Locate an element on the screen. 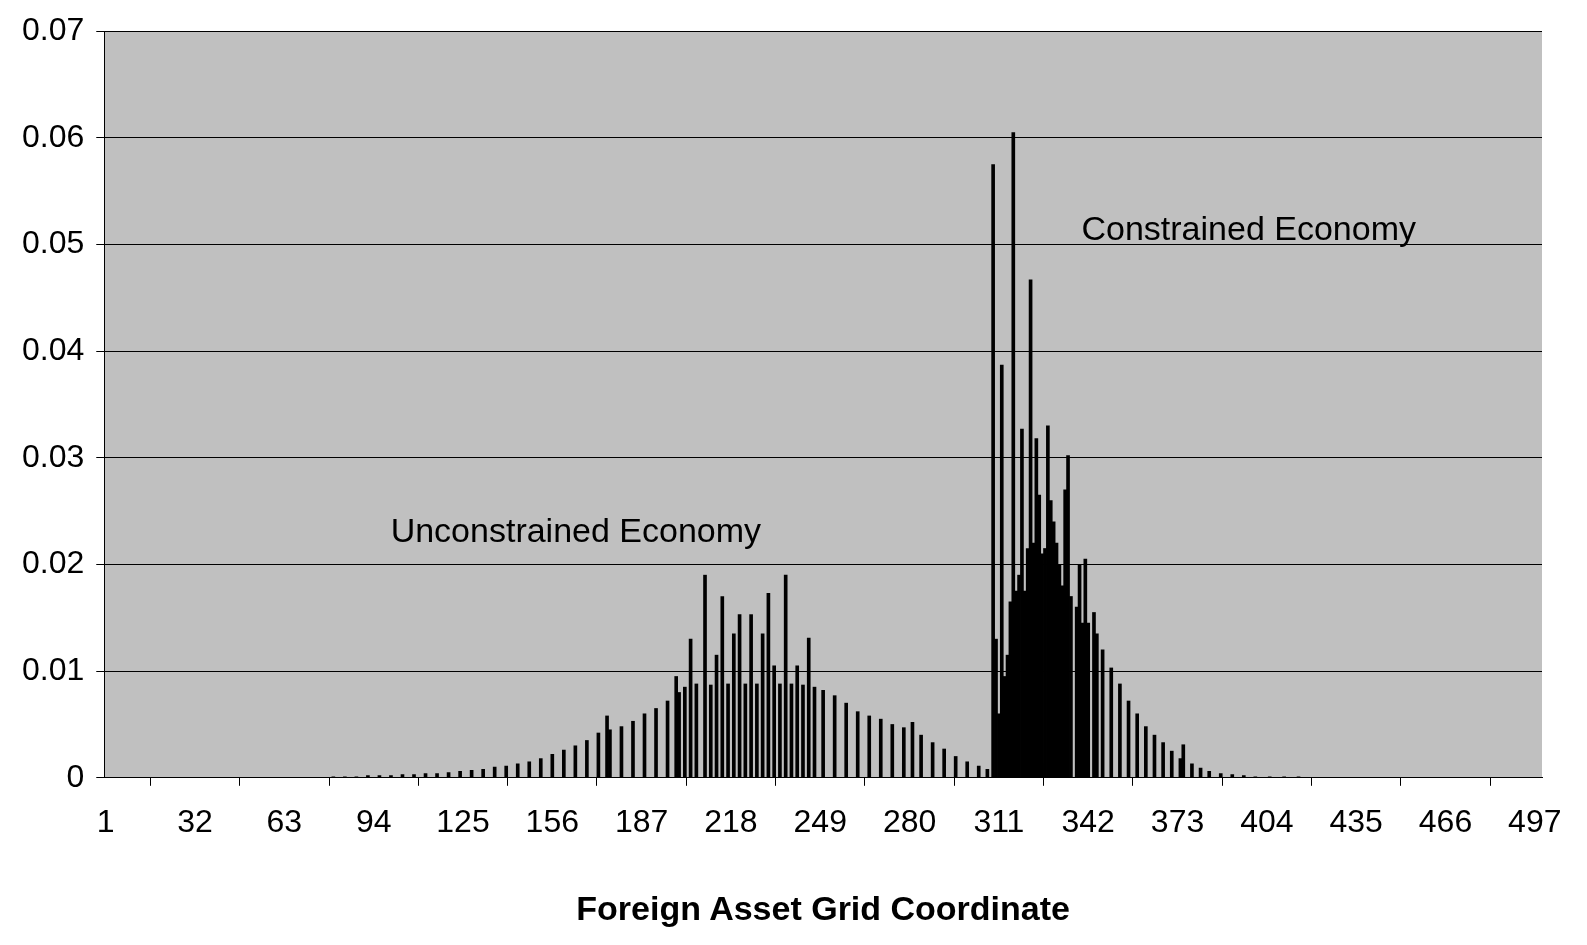  x-axis-title: Foreign Asset Grid Coordinate is located at coordinates (823, 907).